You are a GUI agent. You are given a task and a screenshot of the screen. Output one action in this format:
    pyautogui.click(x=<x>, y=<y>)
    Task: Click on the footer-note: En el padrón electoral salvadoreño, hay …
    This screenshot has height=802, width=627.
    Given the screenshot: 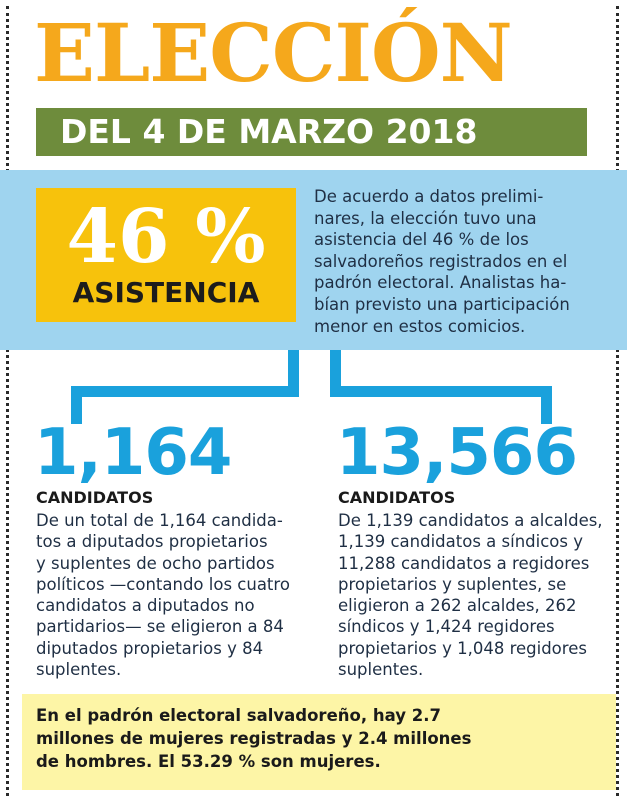 What is the action you would take?
    pyautogui.click(x=319, y=742)
    